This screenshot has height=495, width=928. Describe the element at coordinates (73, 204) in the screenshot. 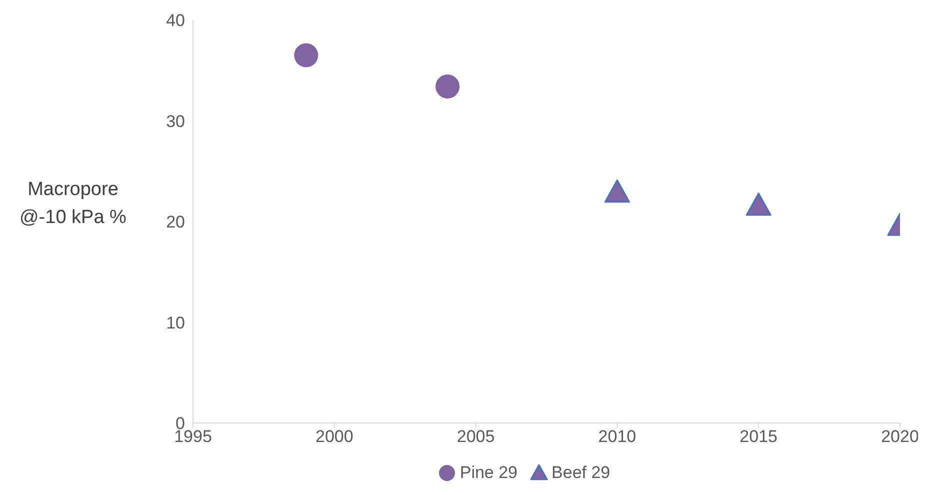

I see `y-axis-title: Macropore @-10 kPa %` at that location.